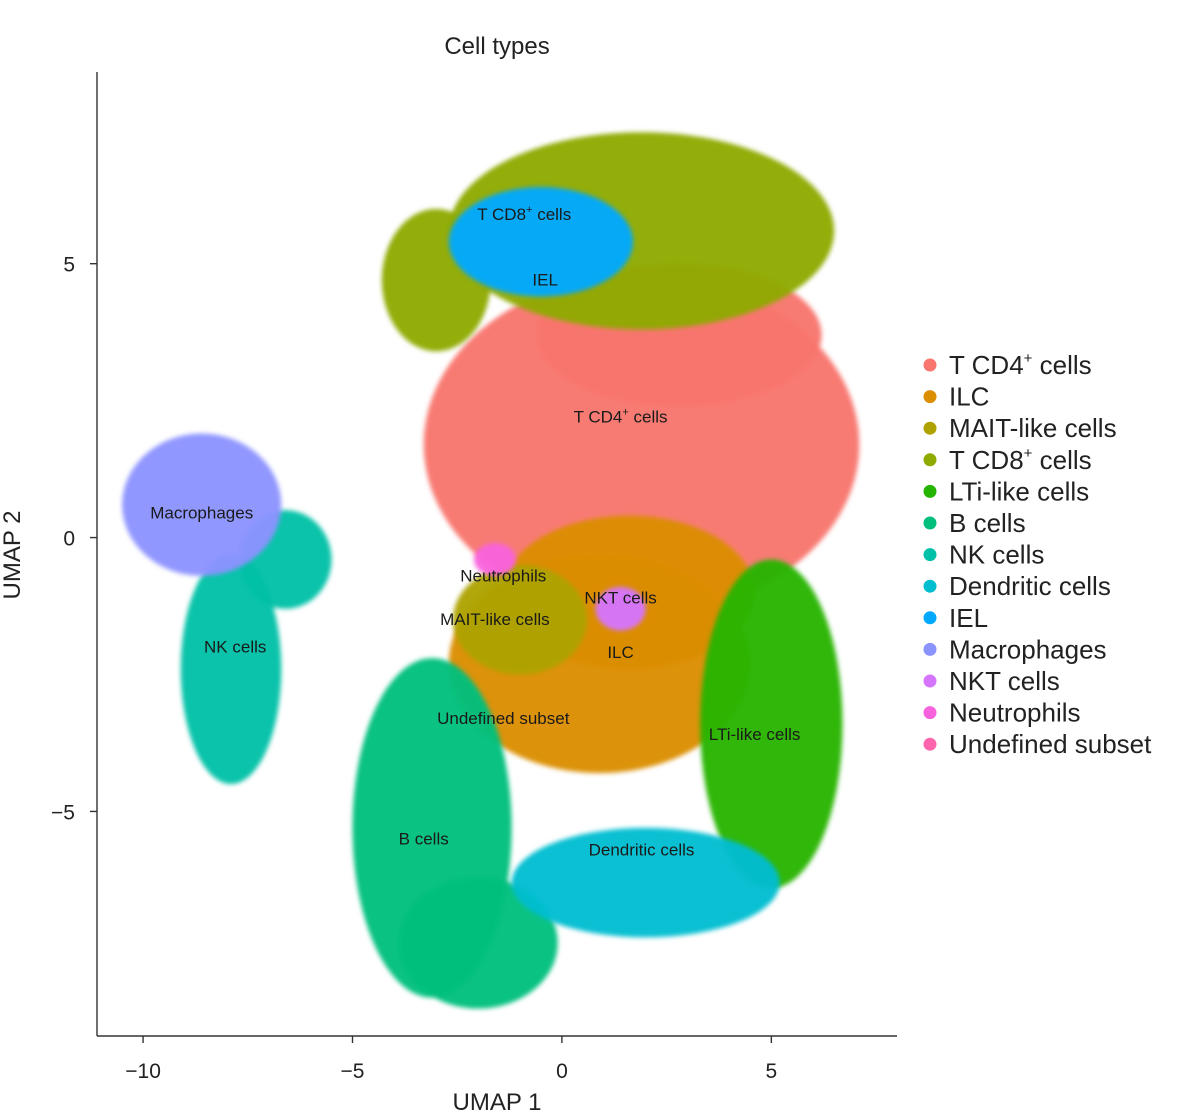  I want to click on cluster-label: T CD8+ cells, so click(524, 214).